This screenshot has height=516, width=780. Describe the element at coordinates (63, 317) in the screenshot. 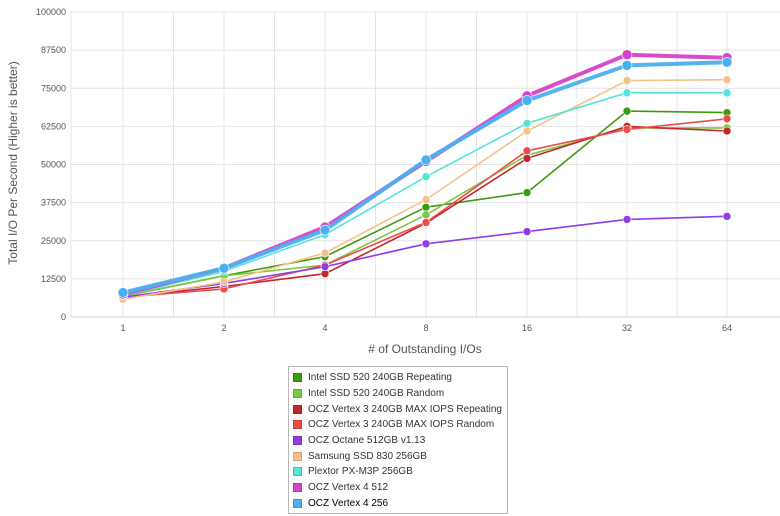

I see `y-tick-label: 0` at that location.